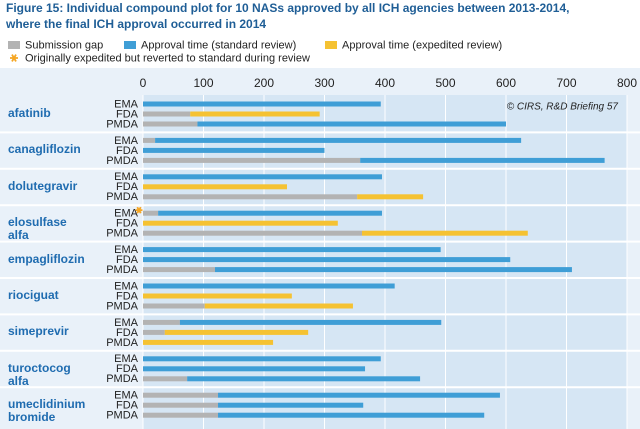 This screenshot has width=640, height=429. Describe the element at coordinates (563, 107) in the screenshot. I see `source-note: © CIRS, R&D Briefing 57` at that location.